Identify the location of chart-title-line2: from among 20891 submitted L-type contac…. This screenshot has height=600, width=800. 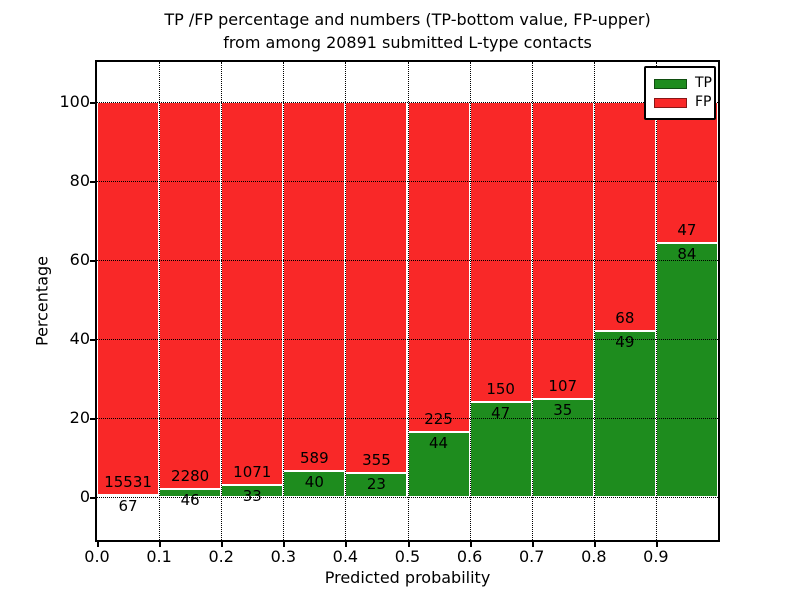
(407, 42).